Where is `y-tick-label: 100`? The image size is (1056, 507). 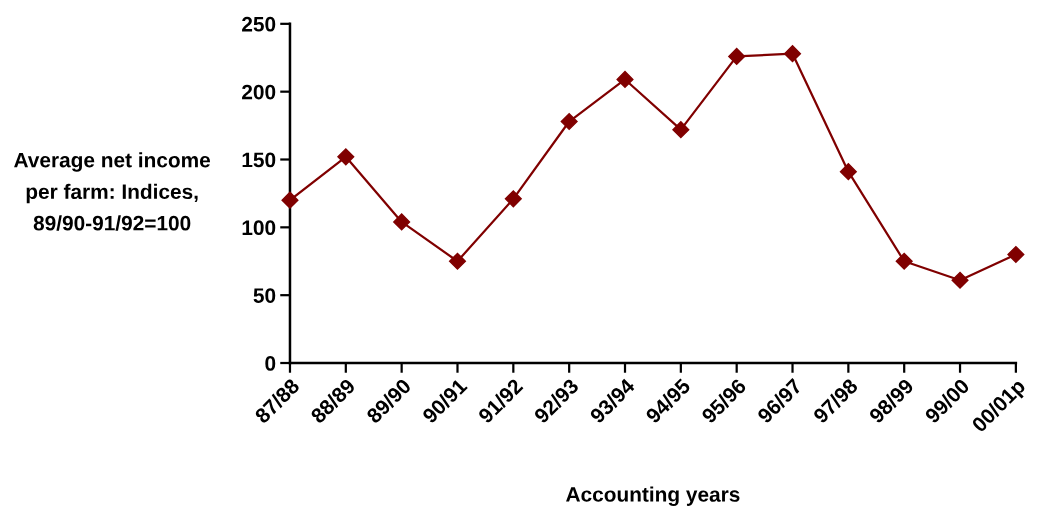
y-tick-label: 100 is located at coordinates (259, 228).